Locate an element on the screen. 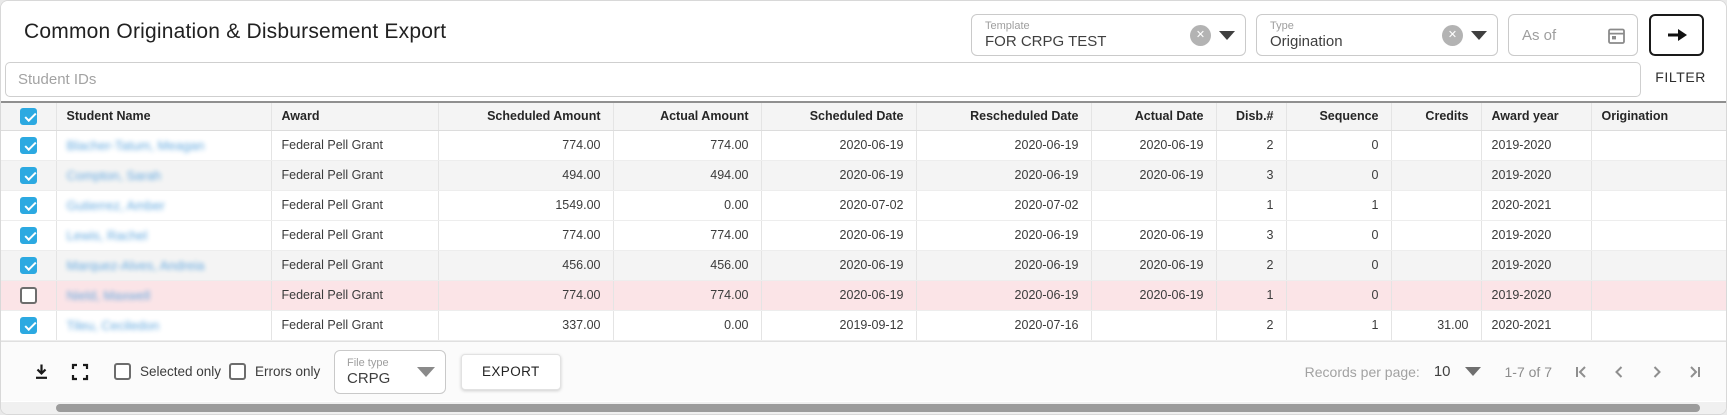 The width and height of the screenshot is (1727, 415). fullscreen-button is located at coordinates (80, 372).